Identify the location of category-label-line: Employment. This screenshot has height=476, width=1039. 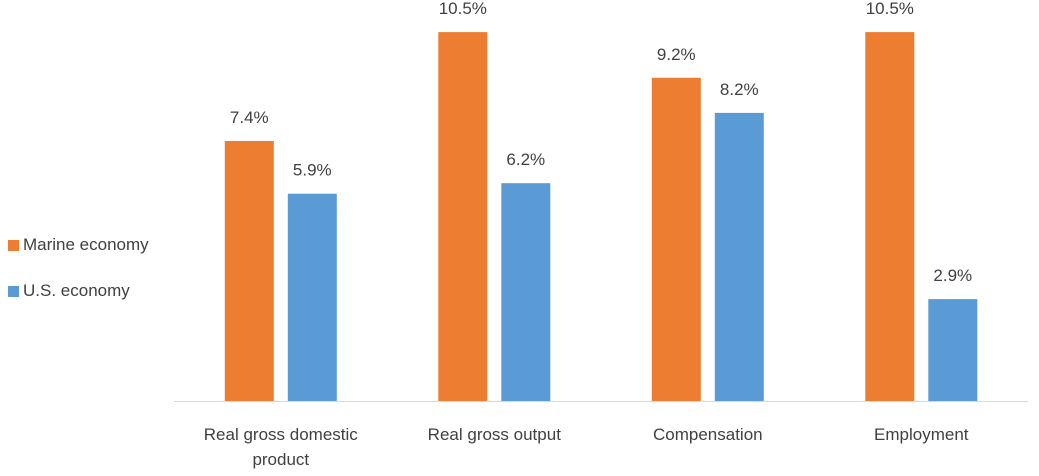
(921, 434).